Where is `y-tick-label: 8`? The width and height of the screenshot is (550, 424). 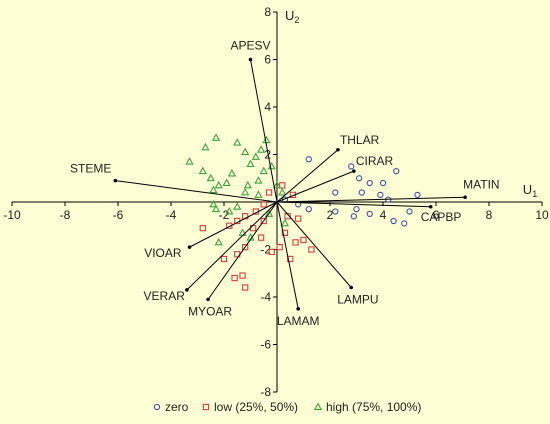
y-tick-label: 8 is located at coordinates (267, 12).